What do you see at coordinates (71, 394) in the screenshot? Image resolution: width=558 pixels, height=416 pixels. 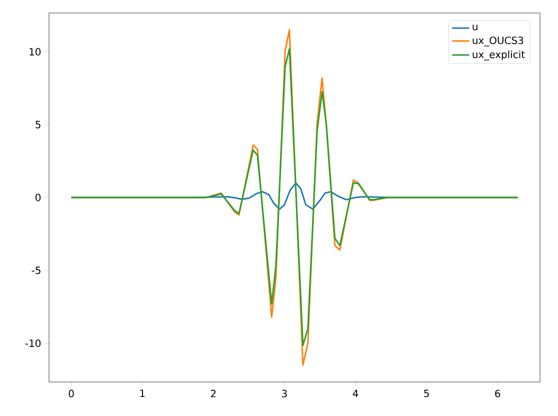 I see `x-tick-label: 0` at bounding box center [71, 394].